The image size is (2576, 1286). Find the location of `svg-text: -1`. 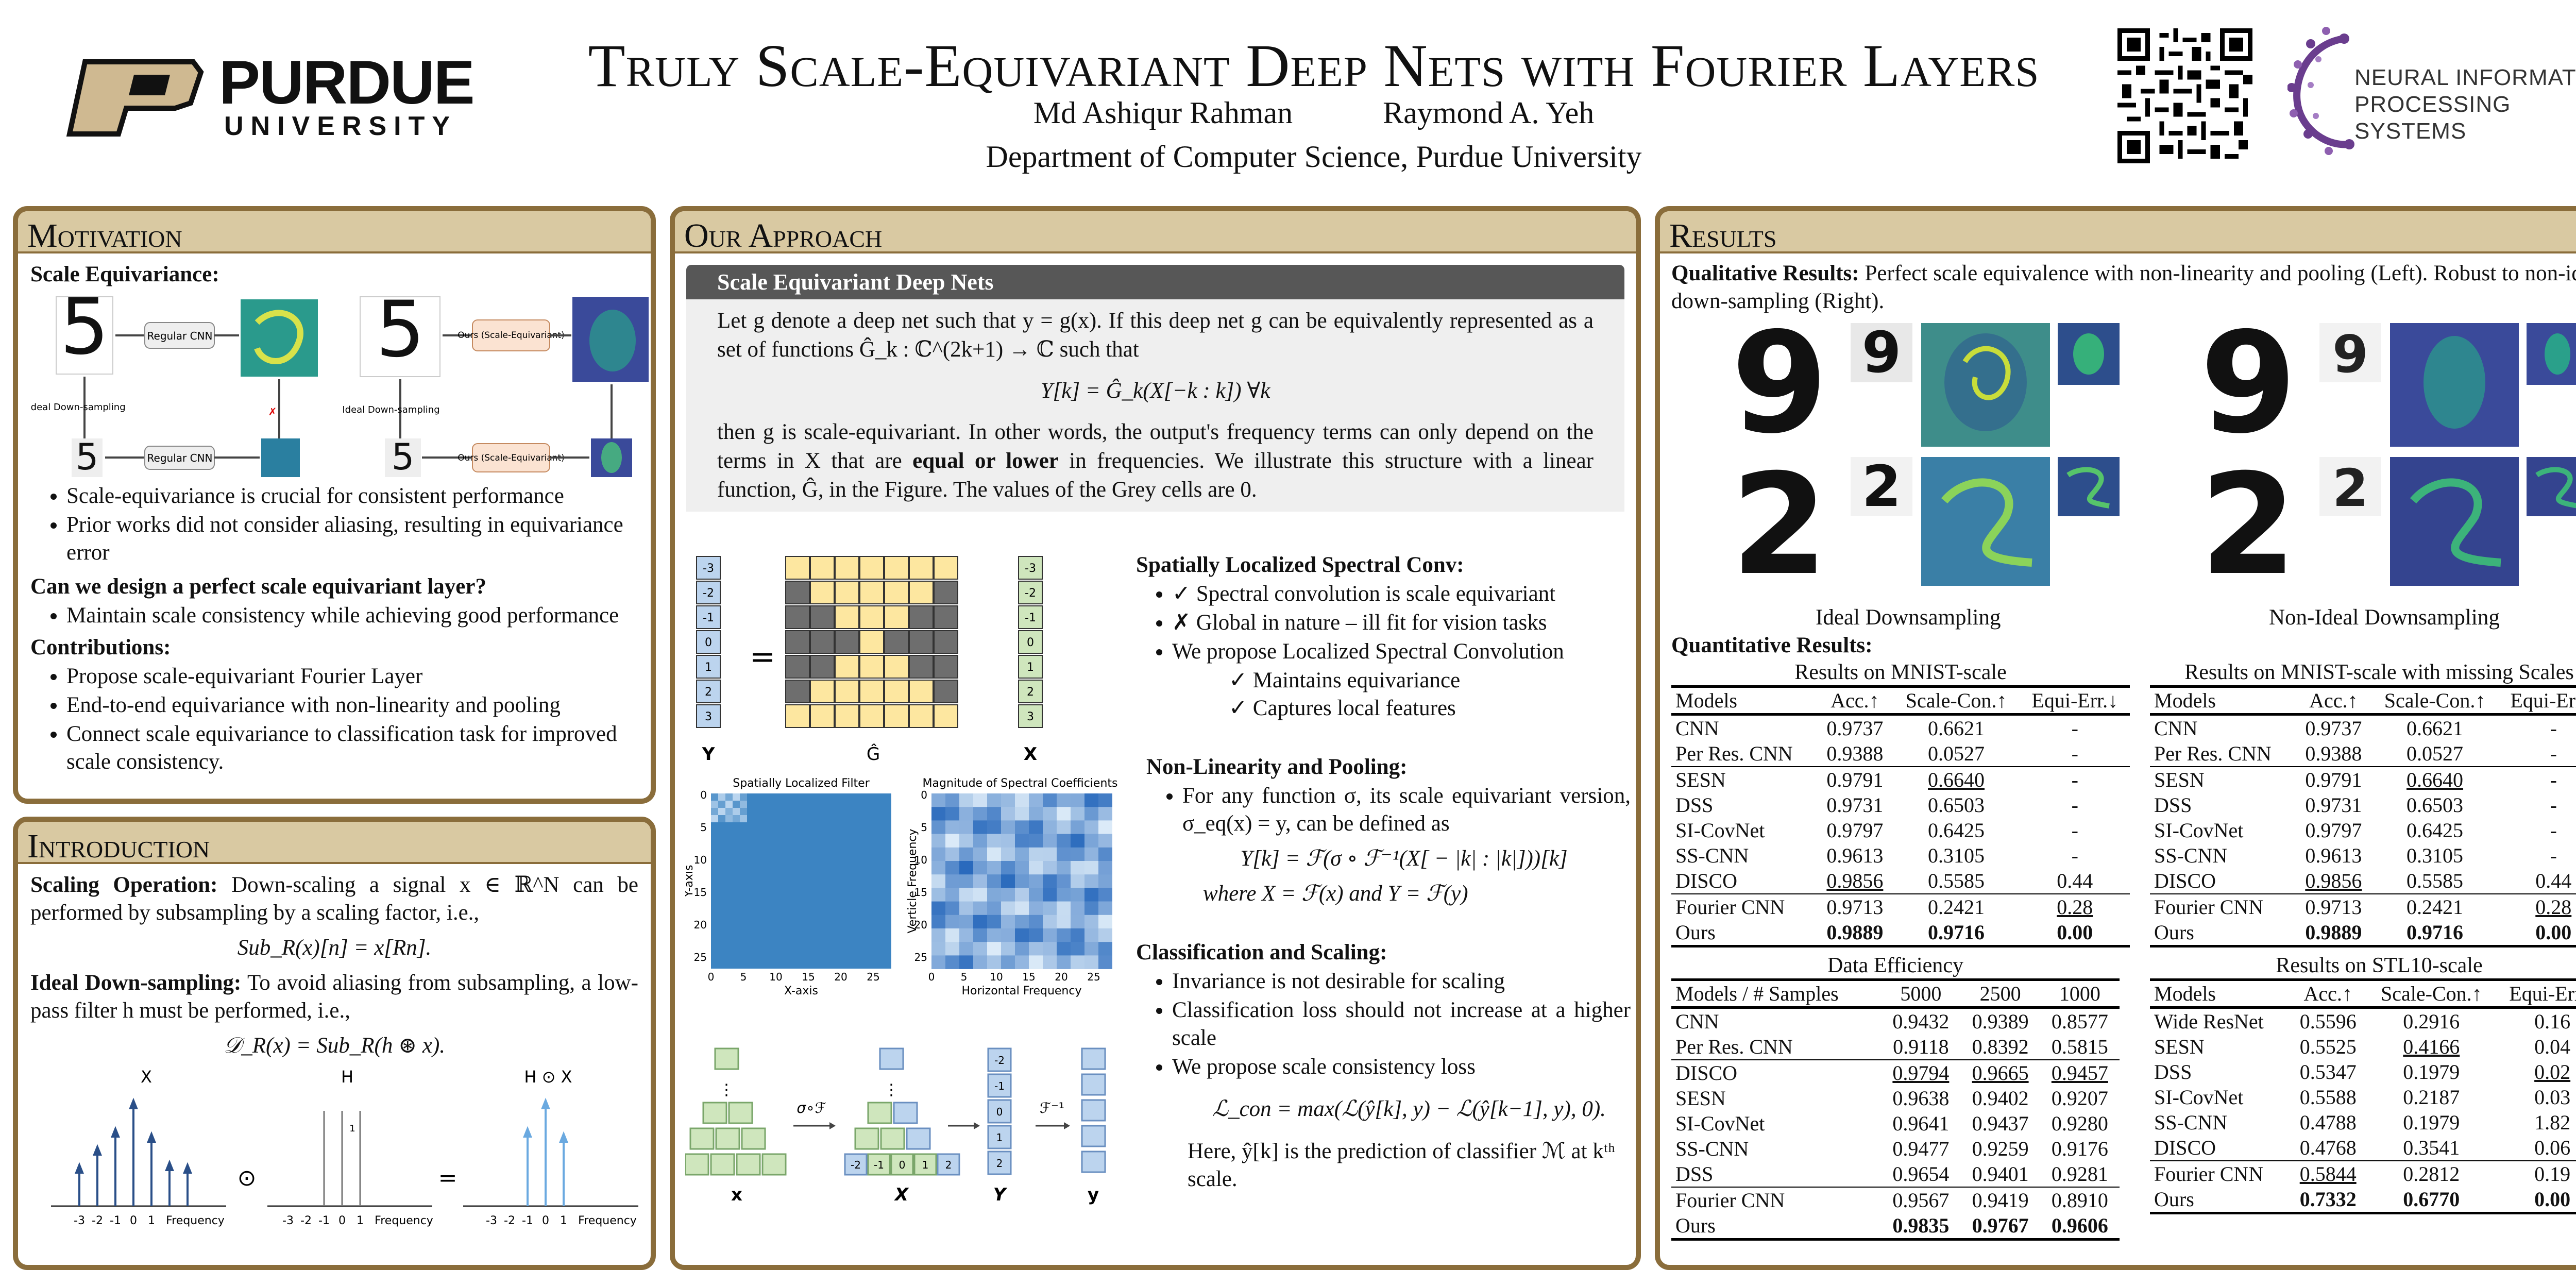

svg-text: -1 is located at coordinates (324, 1220).